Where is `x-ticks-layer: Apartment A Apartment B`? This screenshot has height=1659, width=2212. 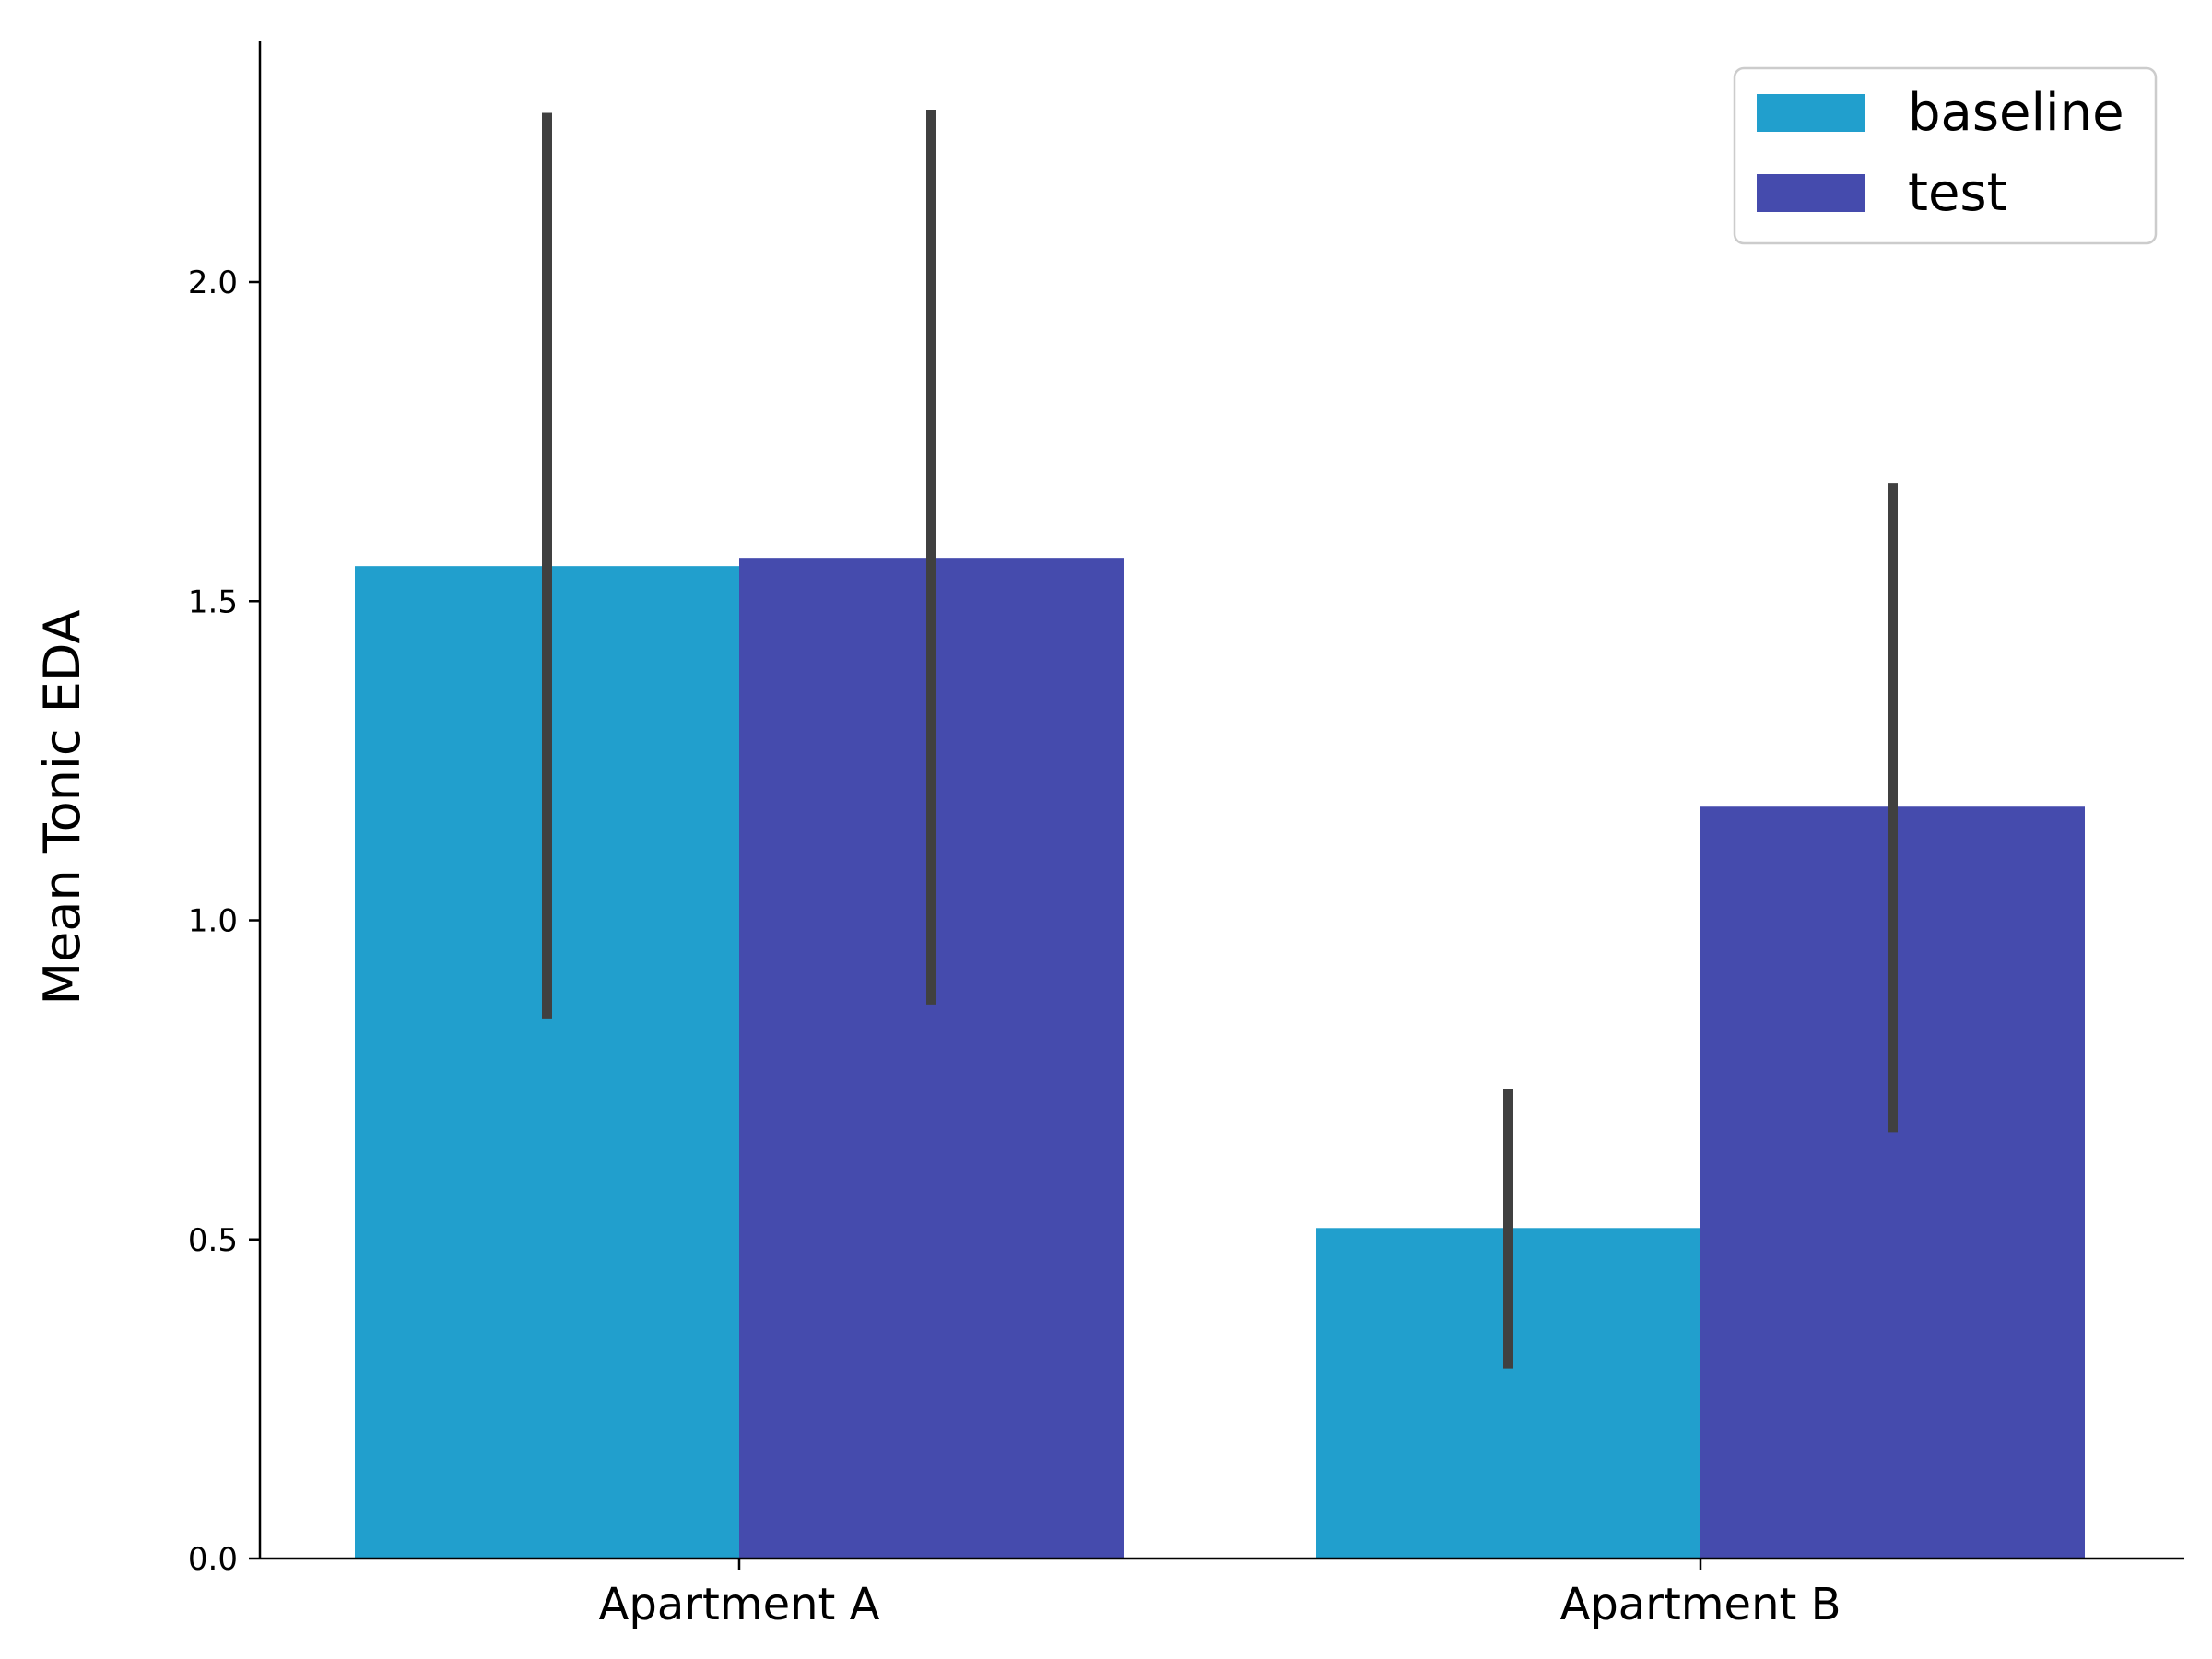 x-ticks-layer: Apartment A Apartment B is located at coordinates (1220, 1594).